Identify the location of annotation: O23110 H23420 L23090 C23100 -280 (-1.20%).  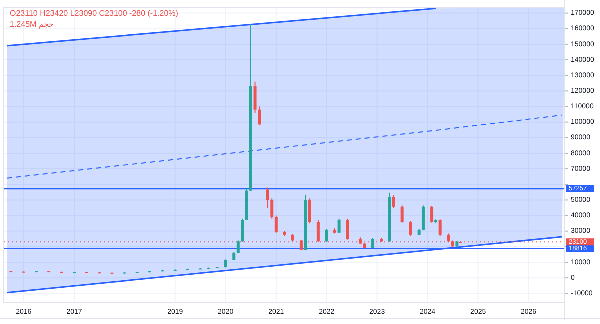
(94, 13).